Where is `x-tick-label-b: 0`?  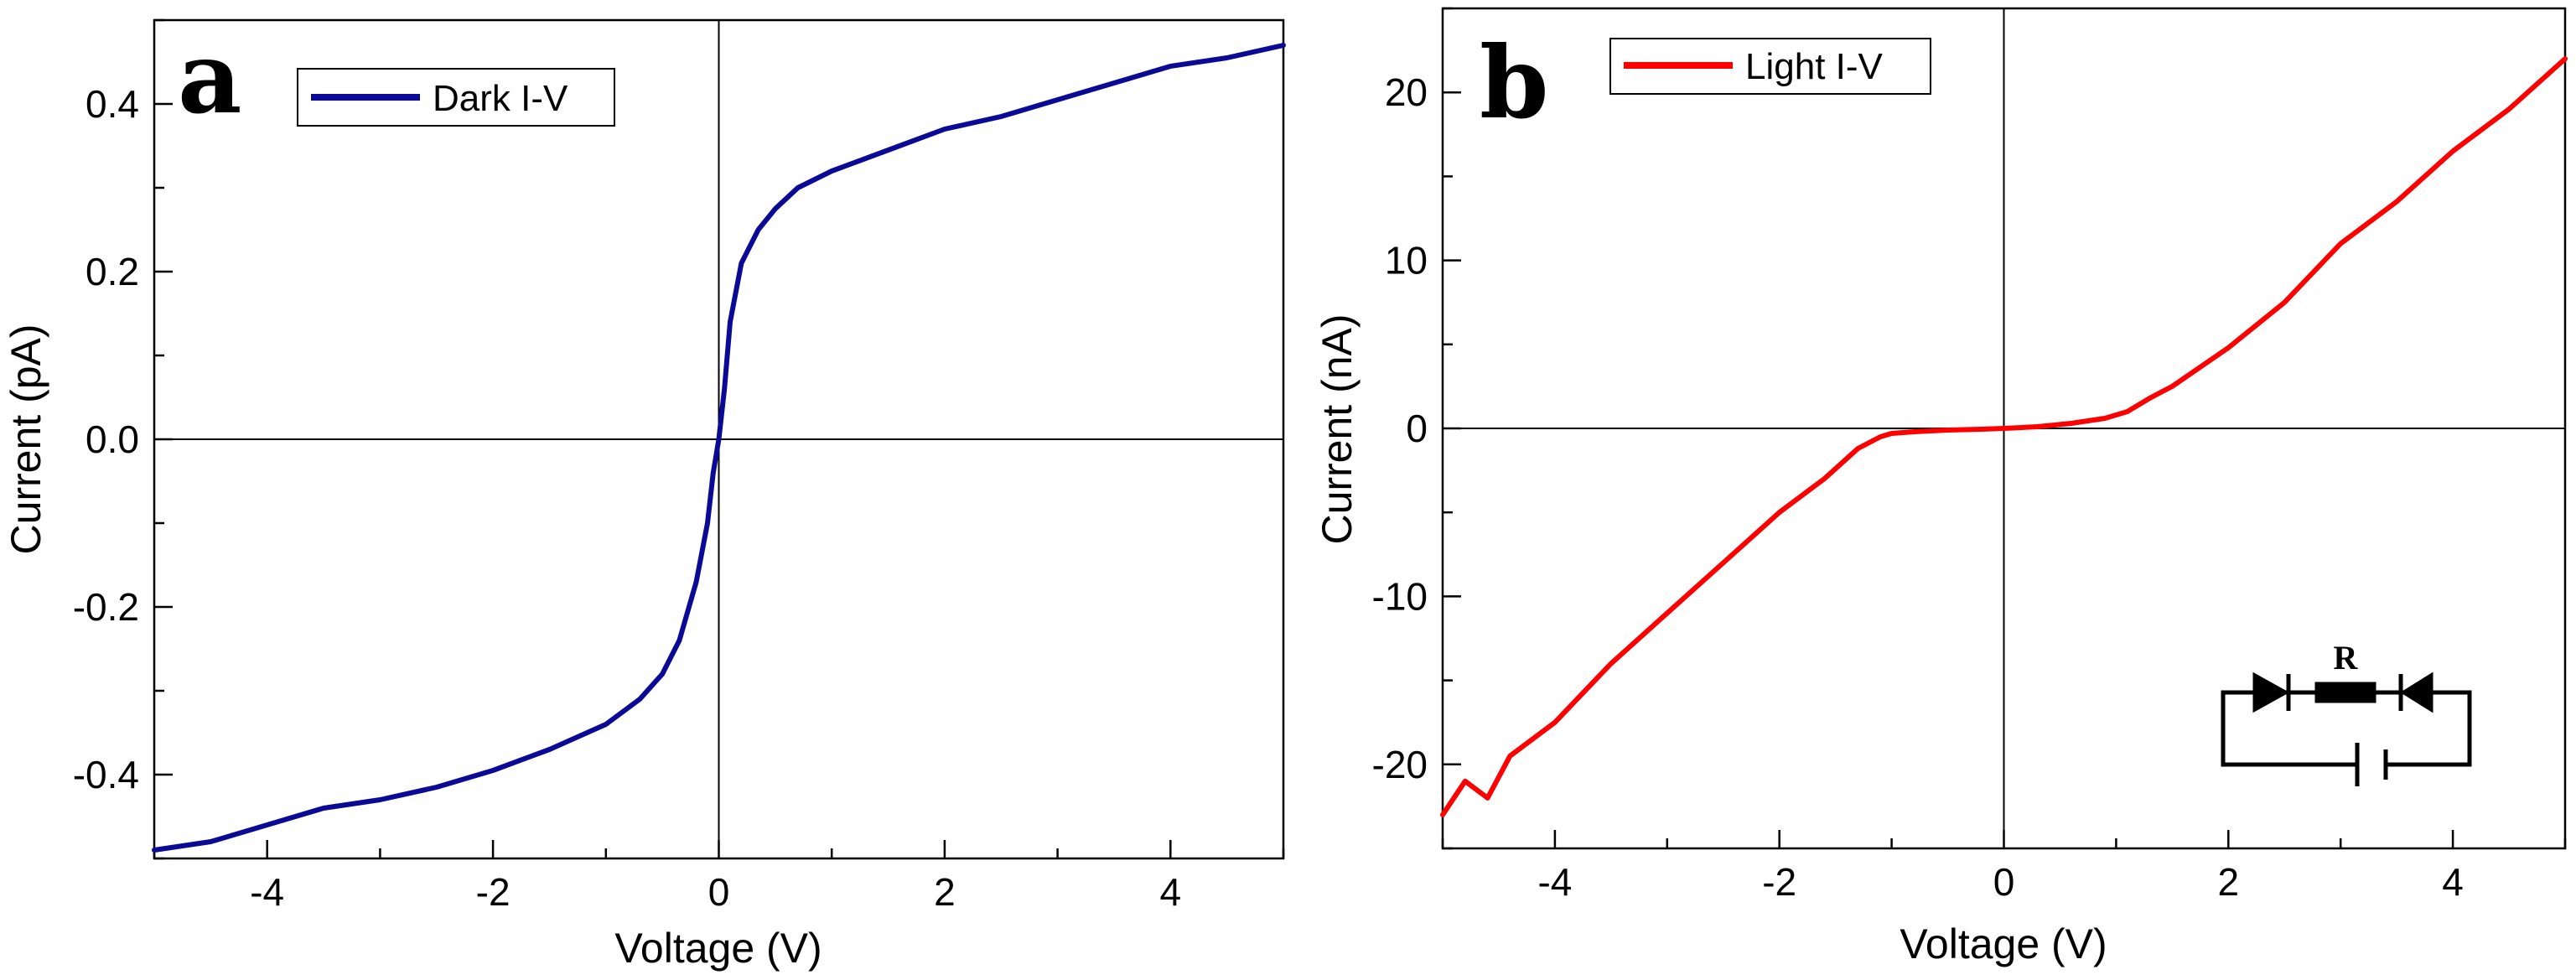 x-tick-label-b: 0 is located at coordinates (2004, 882).